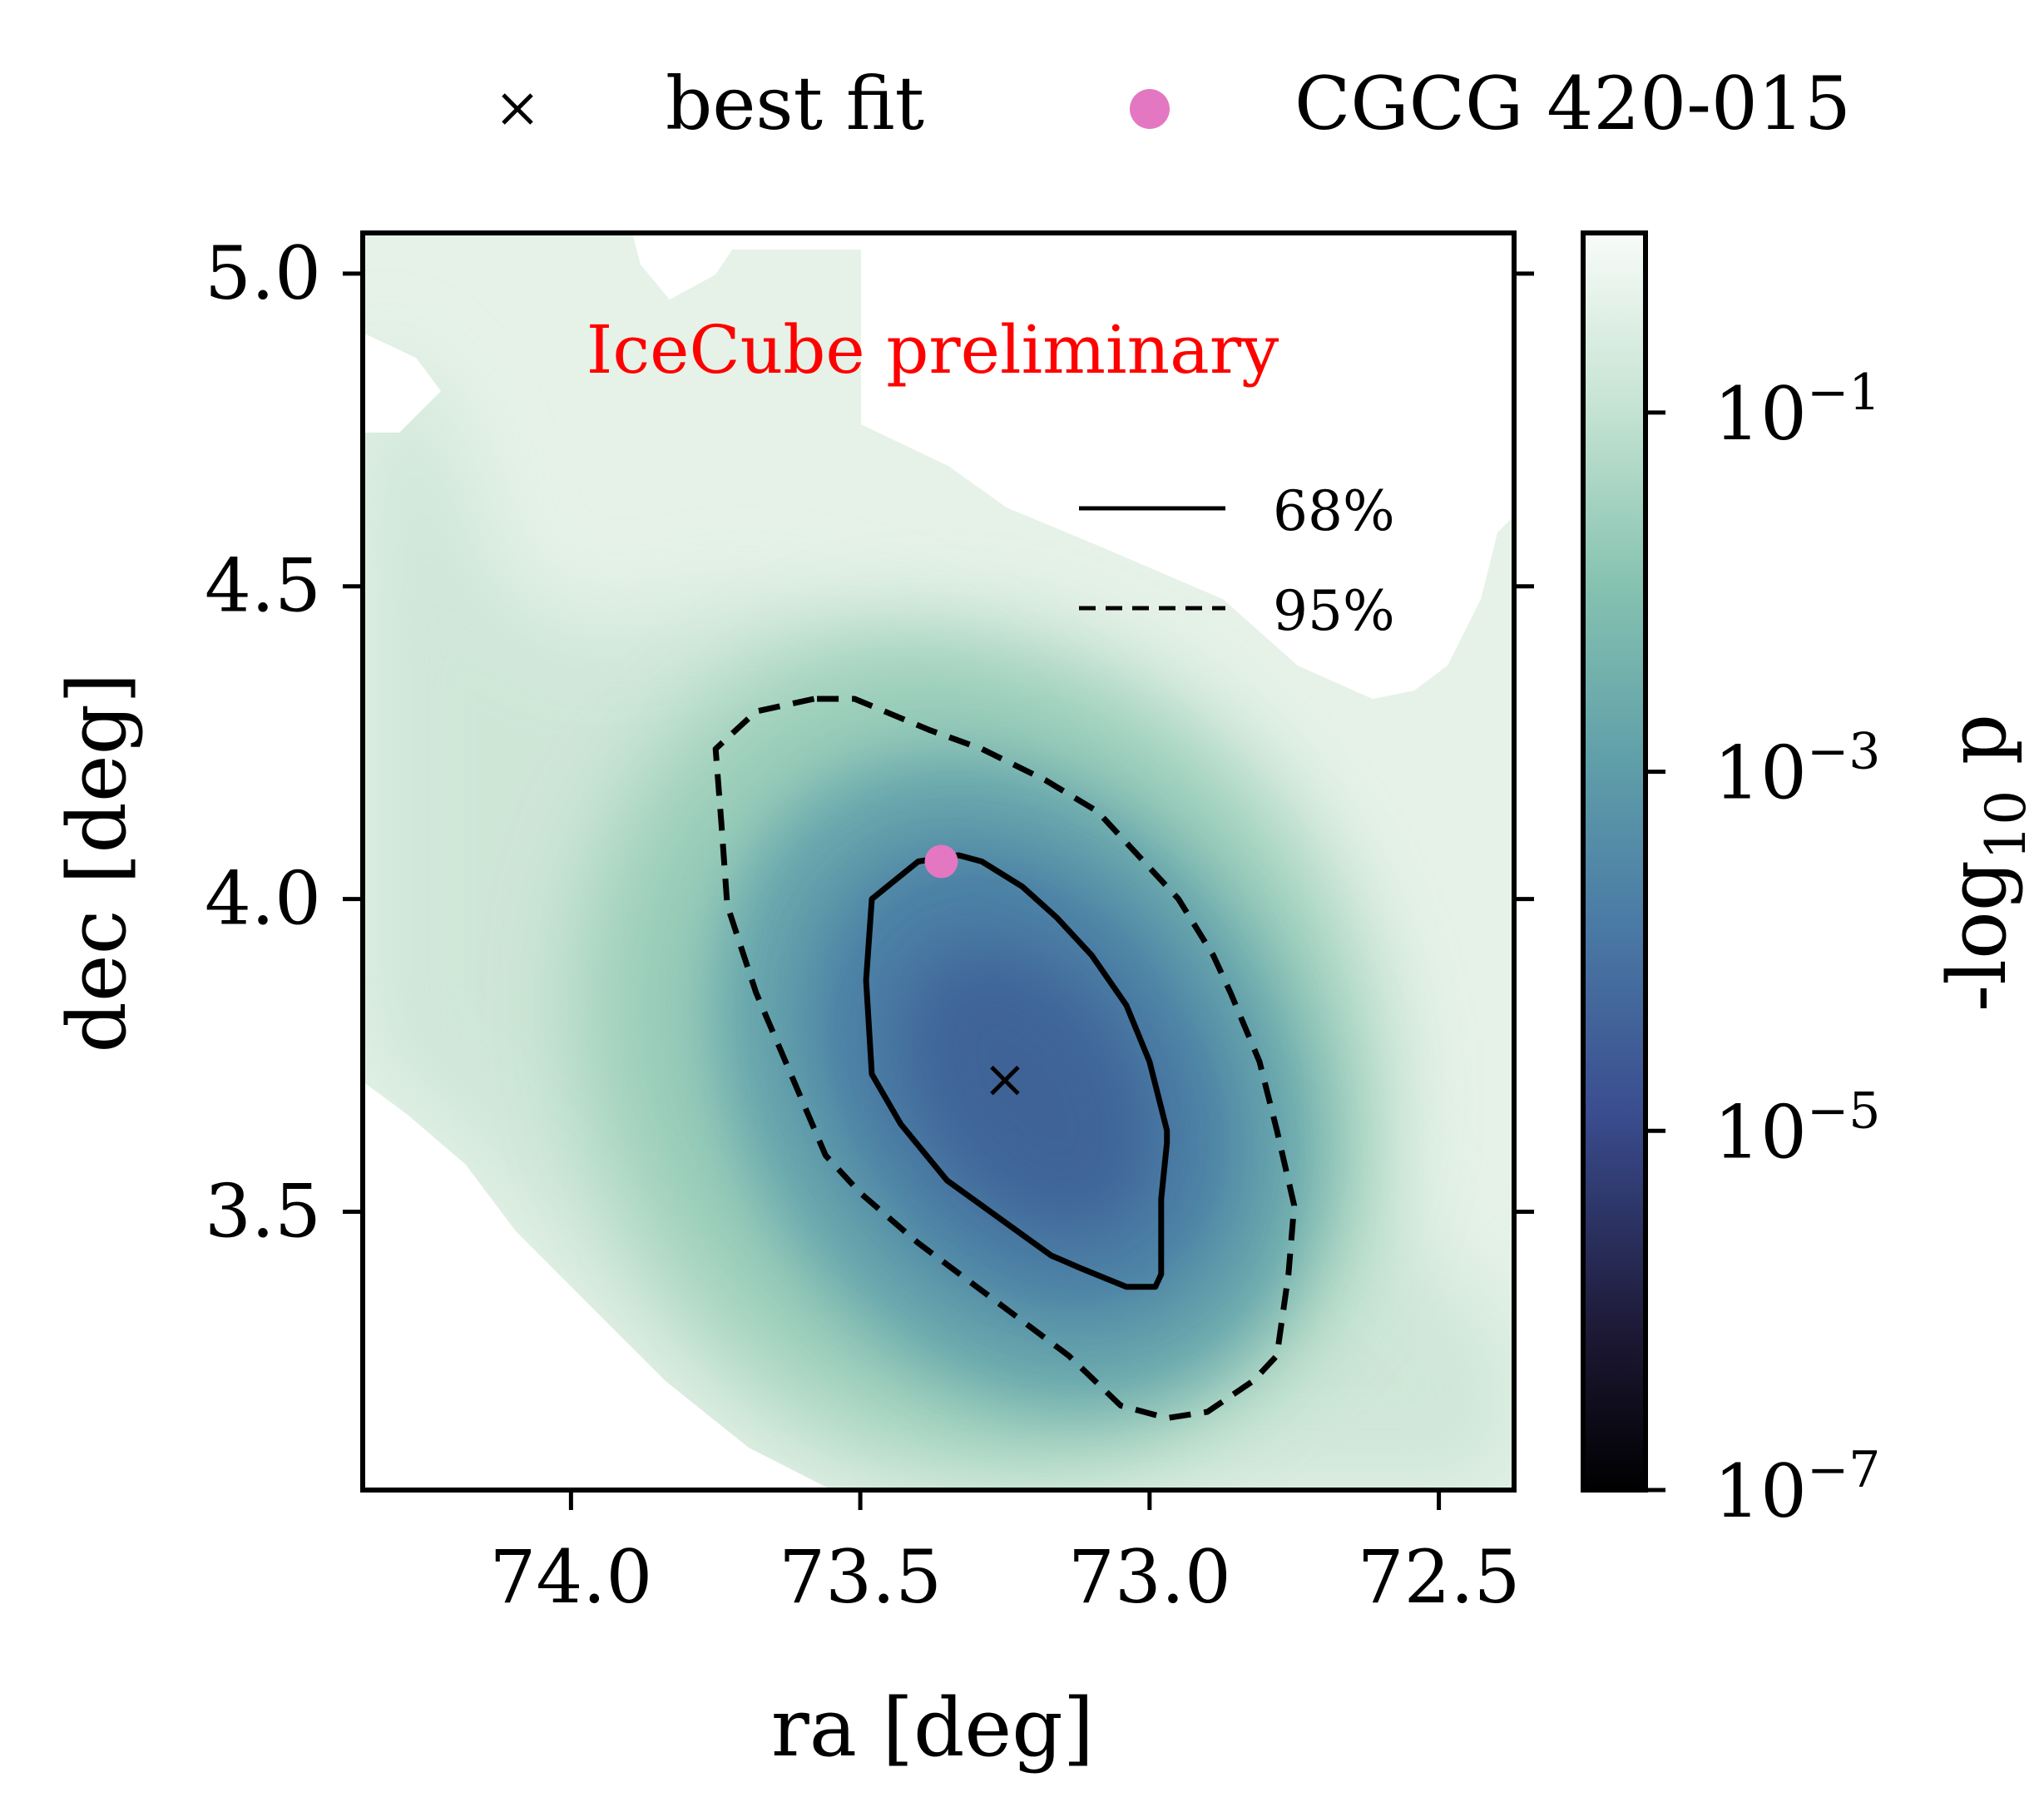  What do you see at coordinates (1187, 466) in the screenshot?
I see `heatmap-white-top-right` at bounding box center [1187, 466].